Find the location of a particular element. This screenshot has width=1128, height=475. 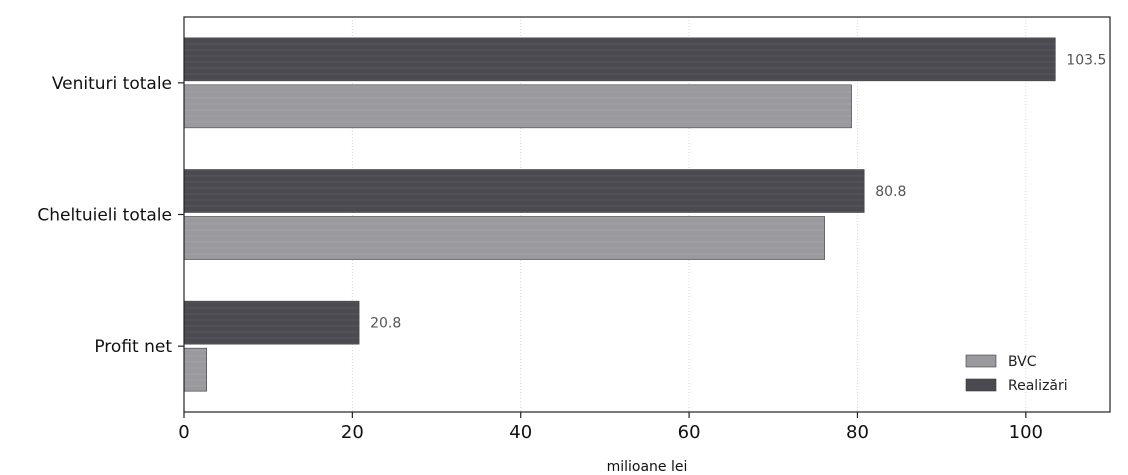

category-label: Profit net is located at coordinates (133, 347).